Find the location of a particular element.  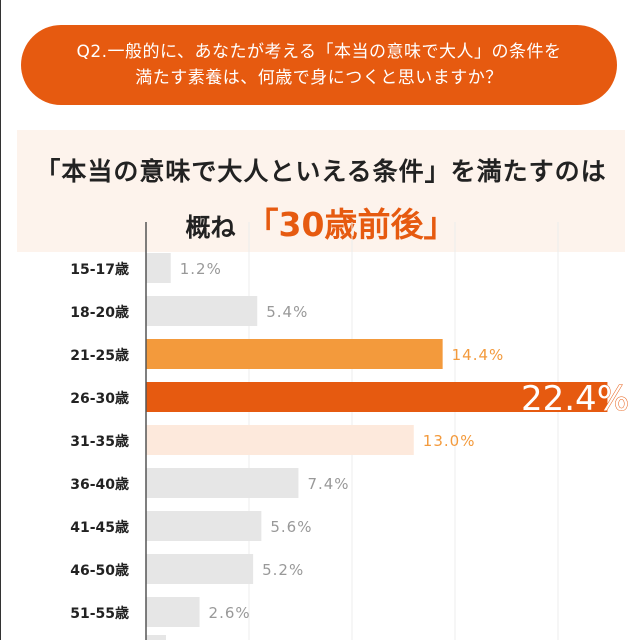

data-label: 5.2% is located at coordinates (283, 570).